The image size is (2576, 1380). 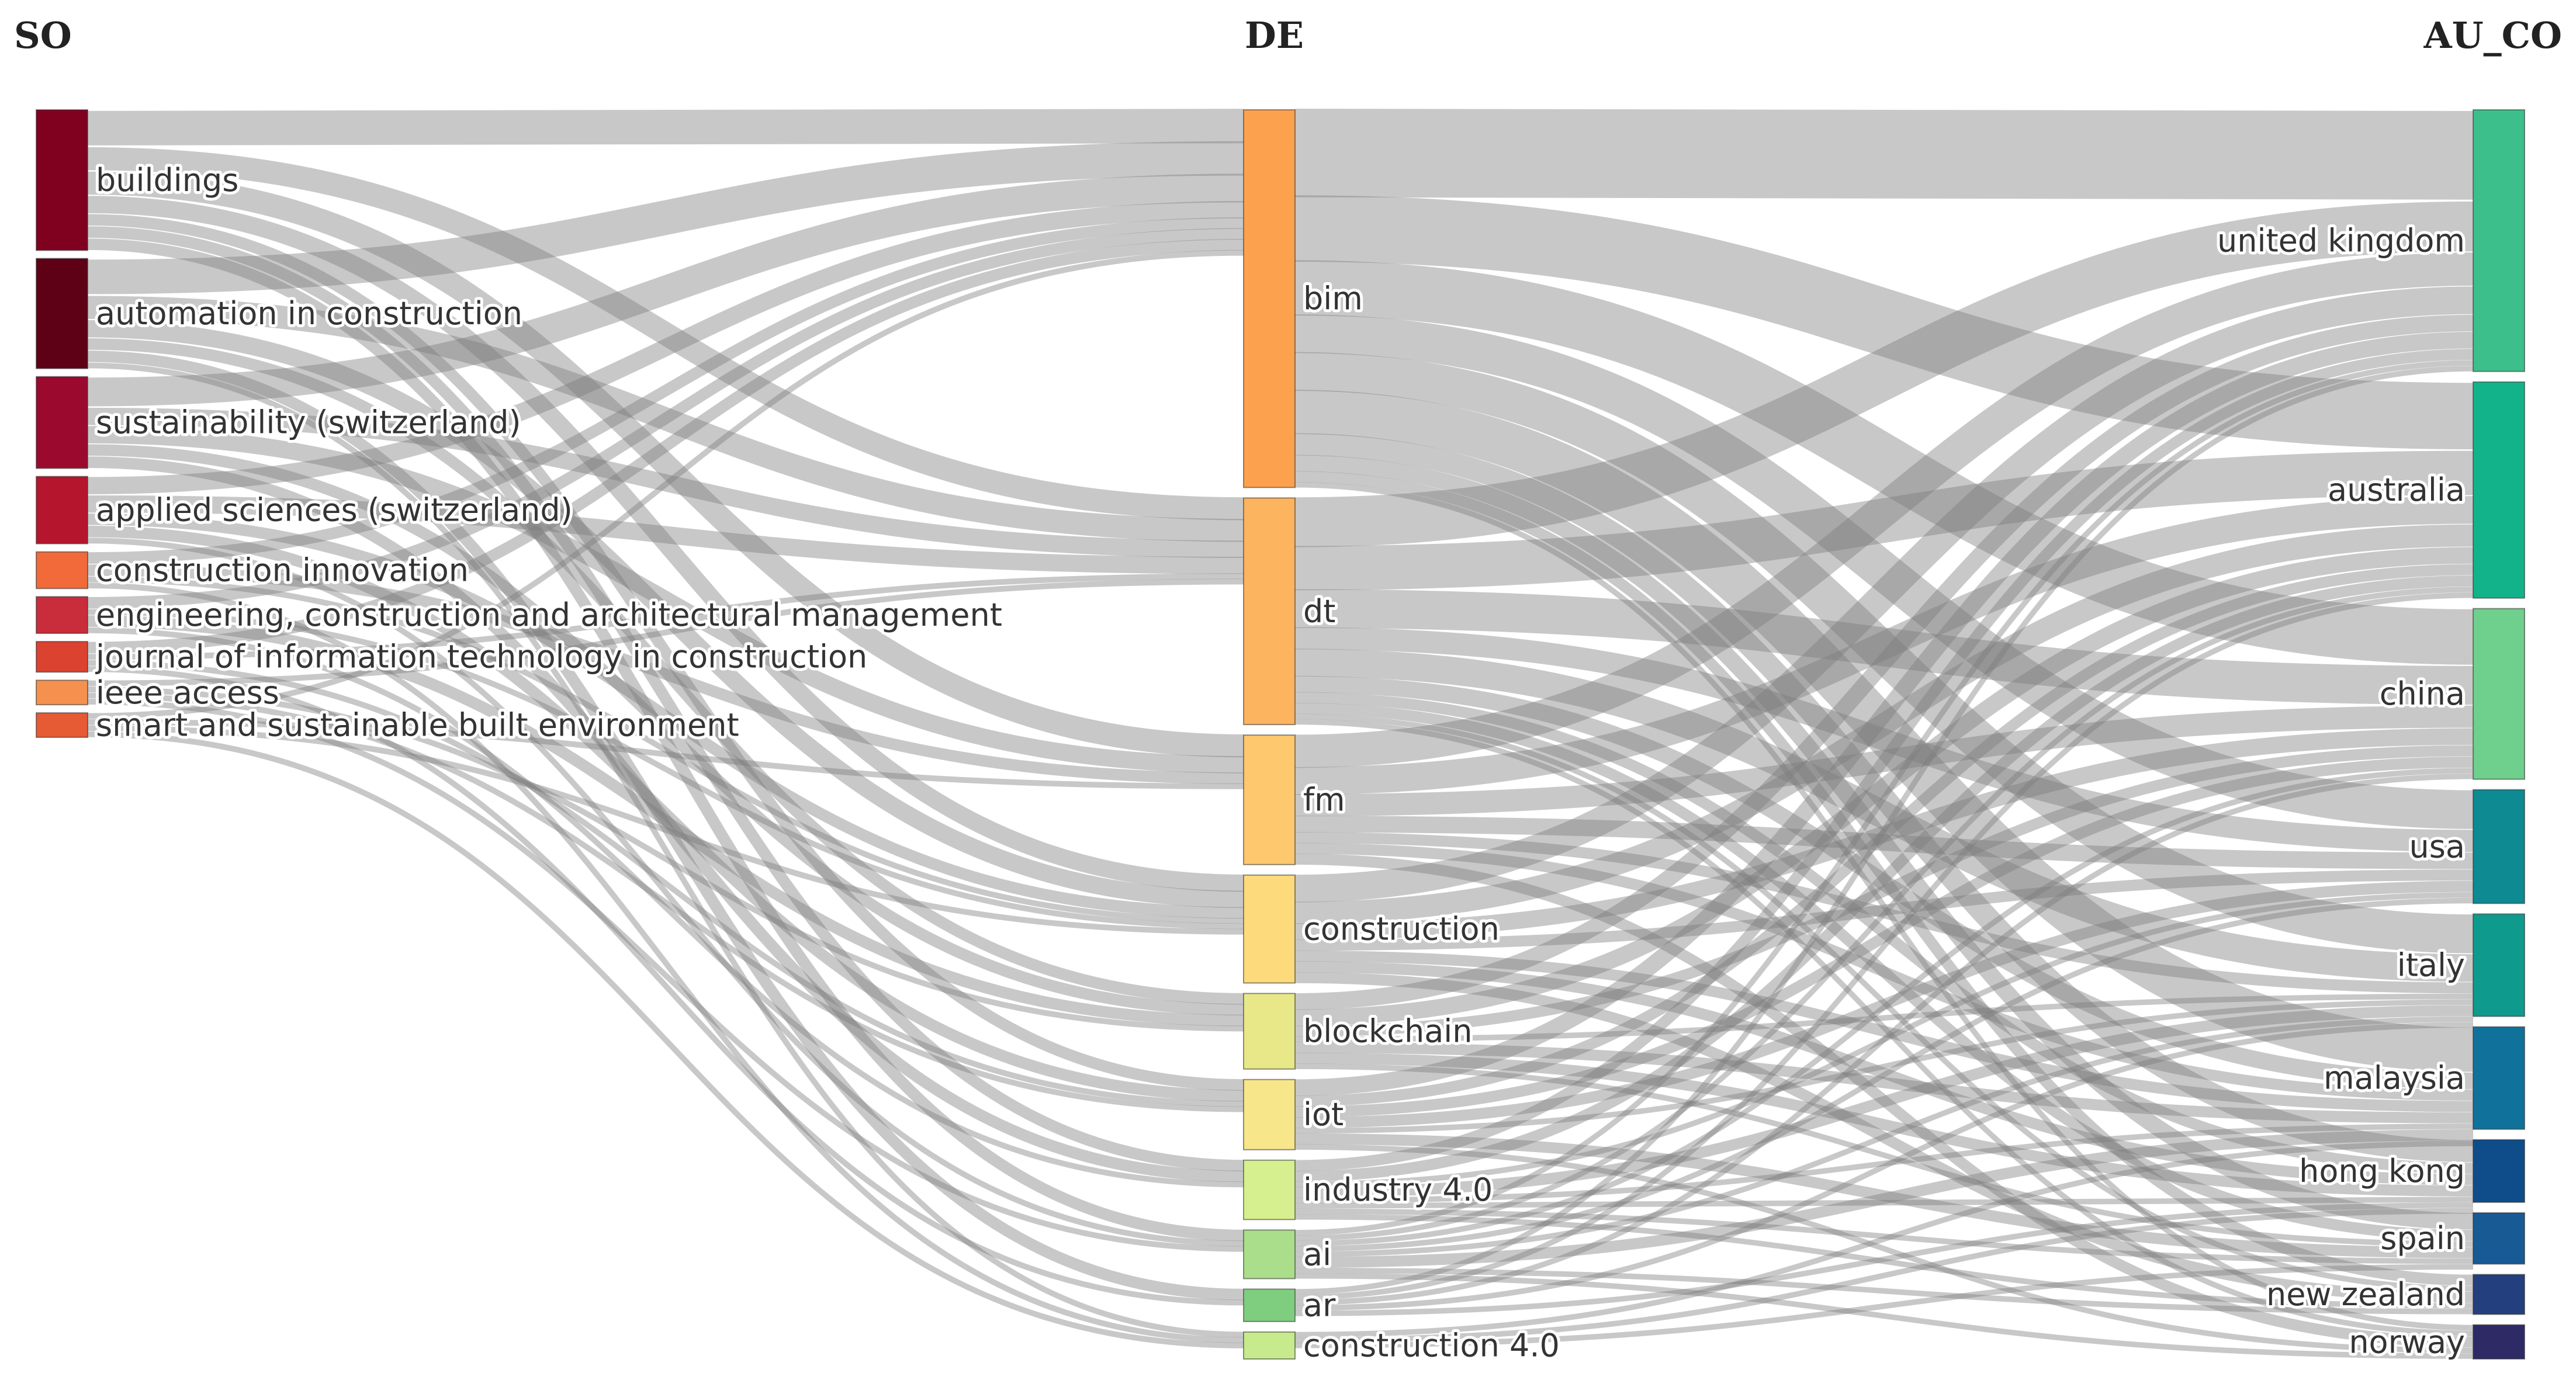 I want to click on link-iot-to-italy, so click(x=1884, y=1066).